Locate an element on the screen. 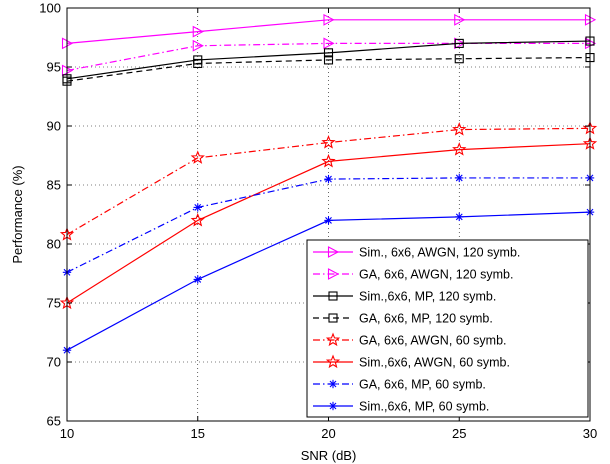 This screenshot has width=610, height=464. x-tick-label: 30 is located at coordinates (590, 433).